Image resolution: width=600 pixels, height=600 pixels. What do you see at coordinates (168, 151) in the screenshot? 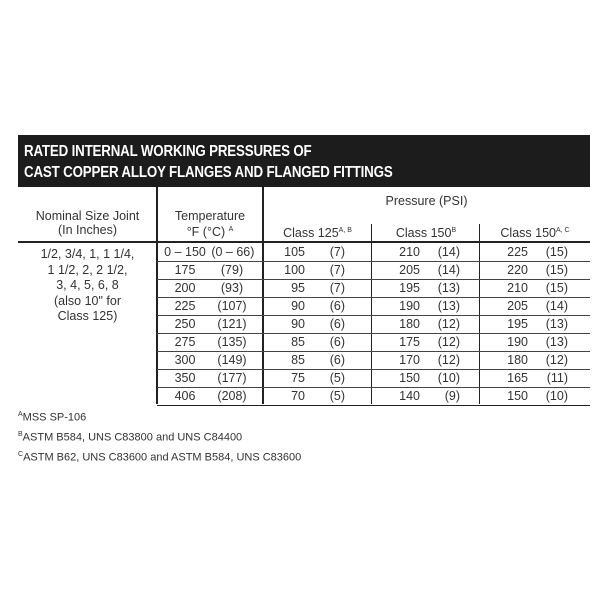
I see `title-line-1: RATED INTERNAL WORKING PRESSURES OF` at bounding box center [168, 151].